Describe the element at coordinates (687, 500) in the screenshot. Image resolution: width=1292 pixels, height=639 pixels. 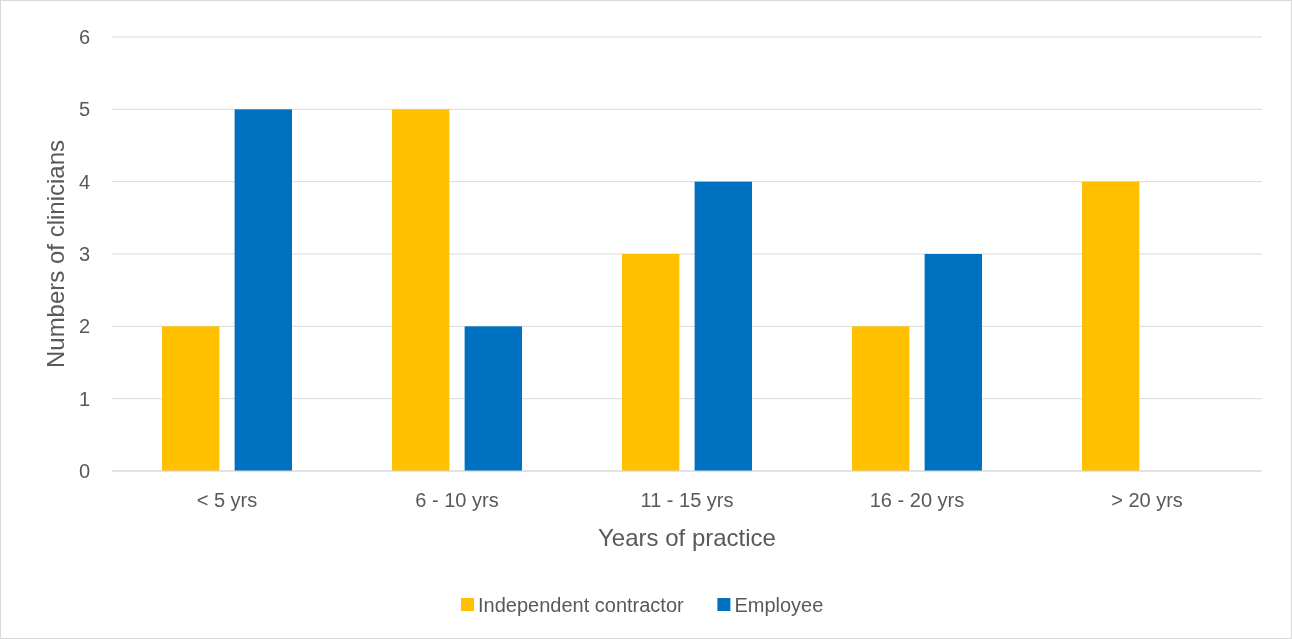
I see `x-tick-label: 11 - 15 yrs` at that location.